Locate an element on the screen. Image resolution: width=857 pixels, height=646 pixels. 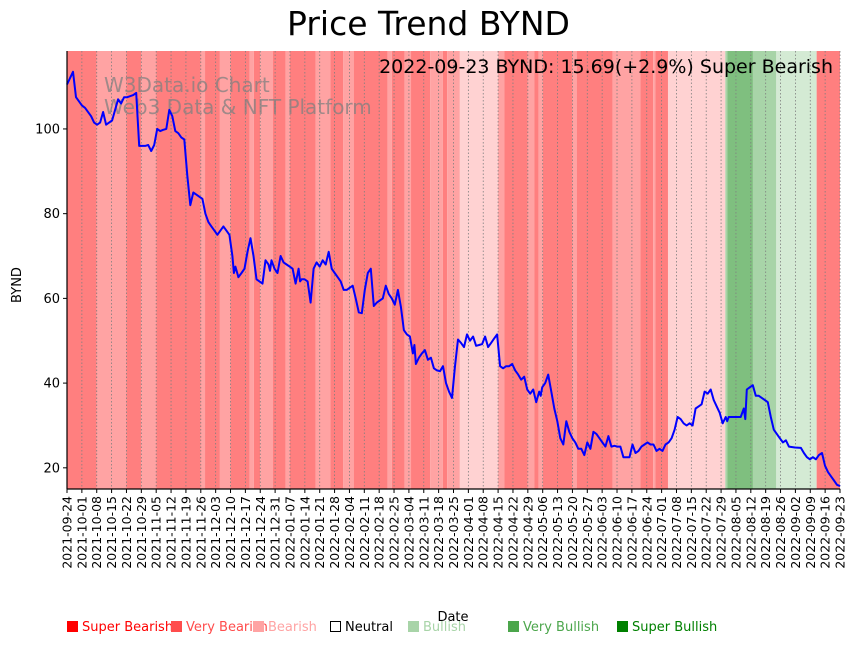
x-tick-label: 2022-03-18 is located at coordinates (438, 532).